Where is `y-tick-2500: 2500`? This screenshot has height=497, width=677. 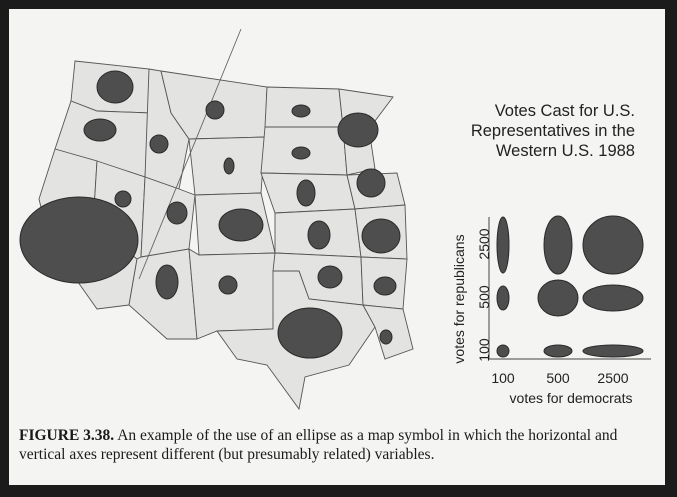 y-tick-2500: 2500 is located at coordinates (484, 244).